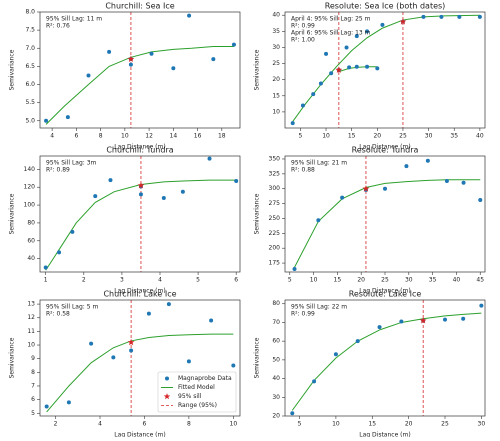 This screenshot has height=441, width=500. I want to click on x-tick-label: 3, so click(122, 280).